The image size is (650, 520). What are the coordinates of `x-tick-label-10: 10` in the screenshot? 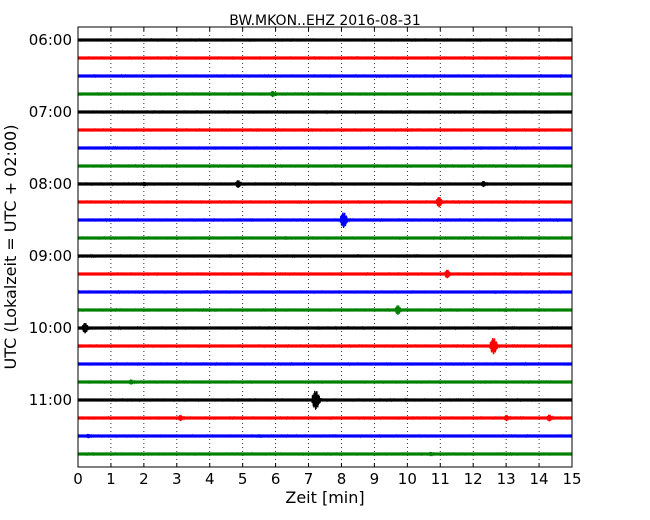 It's located at (407, 479).